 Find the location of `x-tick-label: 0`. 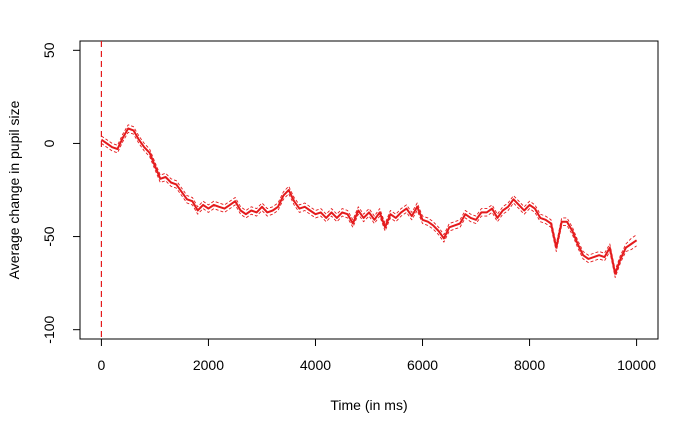

x-tick-label: 0 is located at coordinates (102, 365).